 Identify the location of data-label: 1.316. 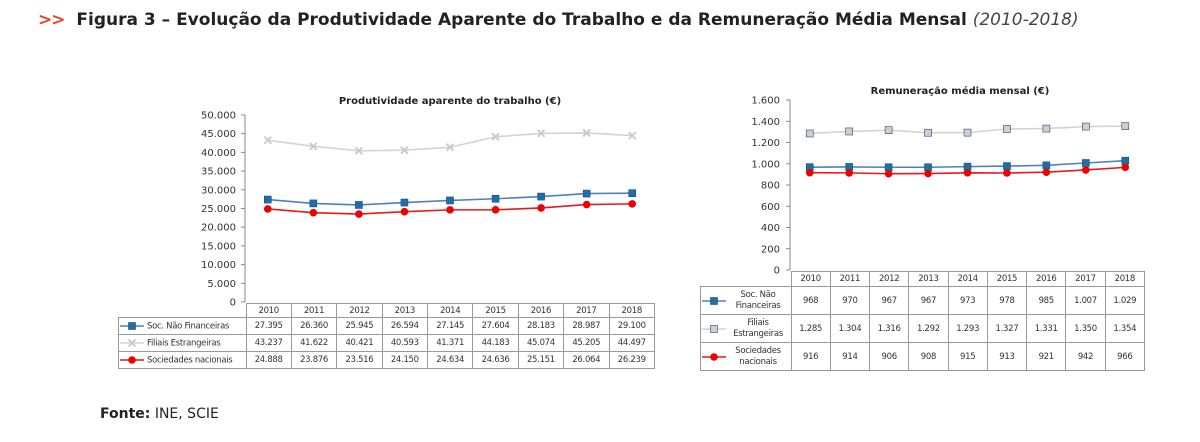
(889, 328).